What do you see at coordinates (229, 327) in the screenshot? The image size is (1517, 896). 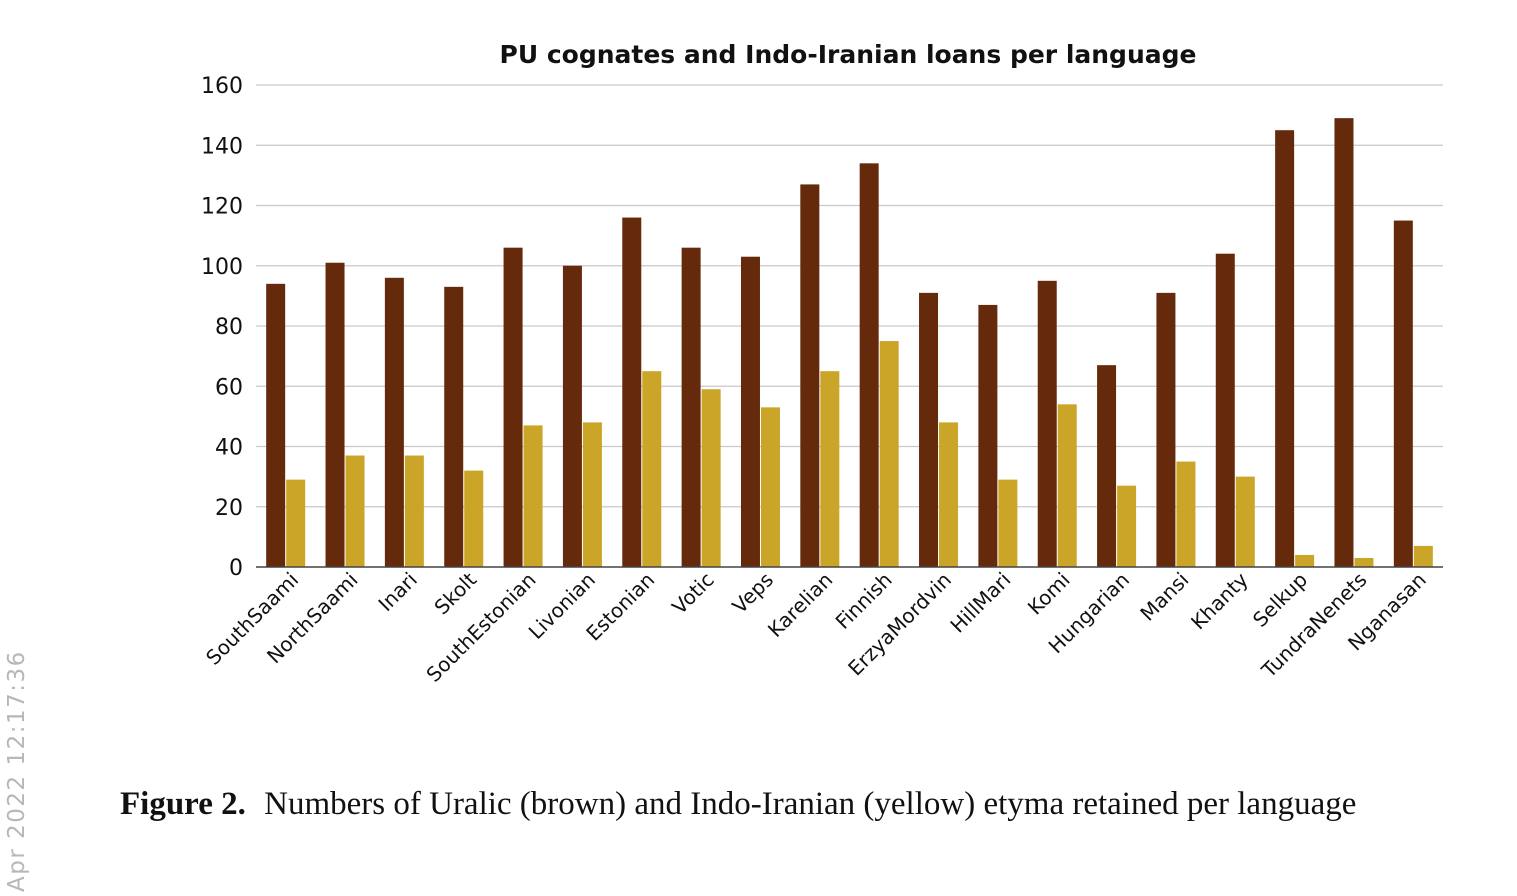 I see `y-tick-label: 80` at bounding box center [229, 327].